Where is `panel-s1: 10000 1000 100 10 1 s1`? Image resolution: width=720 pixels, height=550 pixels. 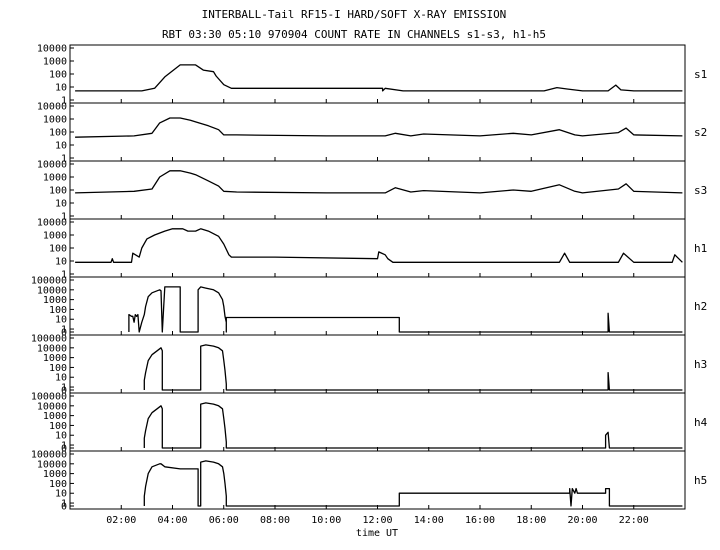
panel-s1: 10000 1000 100 10 1 s1 is located at coordinates (372, 75).